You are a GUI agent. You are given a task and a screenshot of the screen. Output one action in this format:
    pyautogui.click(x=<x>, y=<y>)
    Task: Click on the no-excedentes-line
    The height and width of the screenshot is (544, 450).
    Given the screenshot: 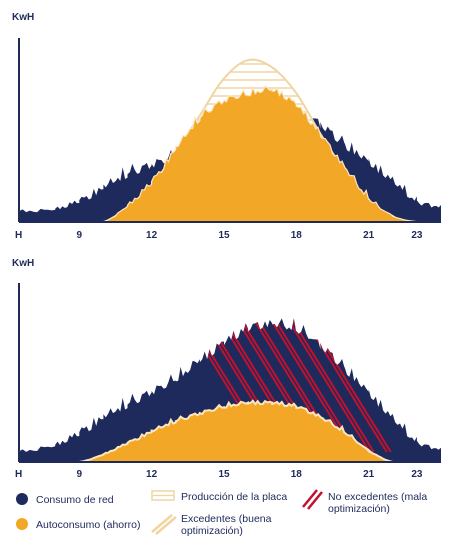 What is the action you would take?
    pyautogui.click(x=323, y=385)
    